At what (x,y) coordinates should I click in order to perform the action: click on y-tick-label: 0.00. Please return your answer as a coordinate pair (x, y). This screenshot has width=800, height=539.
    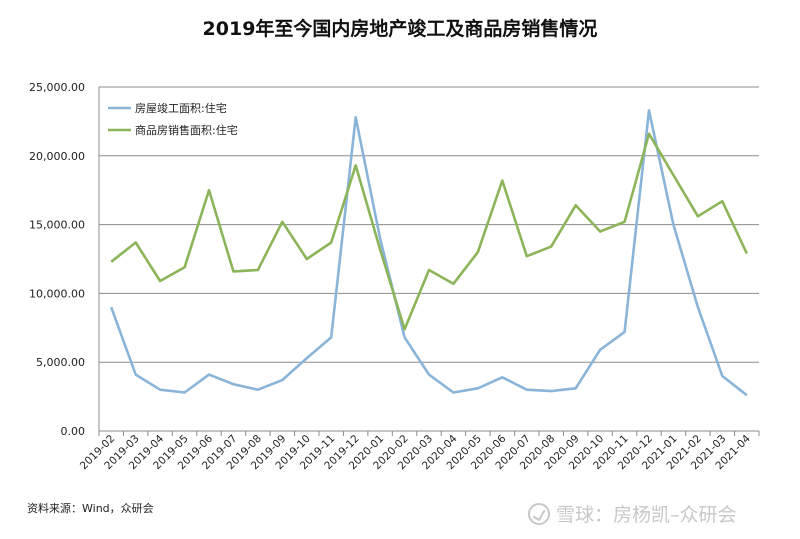
    Looking at the image, I should click on (73, 431).